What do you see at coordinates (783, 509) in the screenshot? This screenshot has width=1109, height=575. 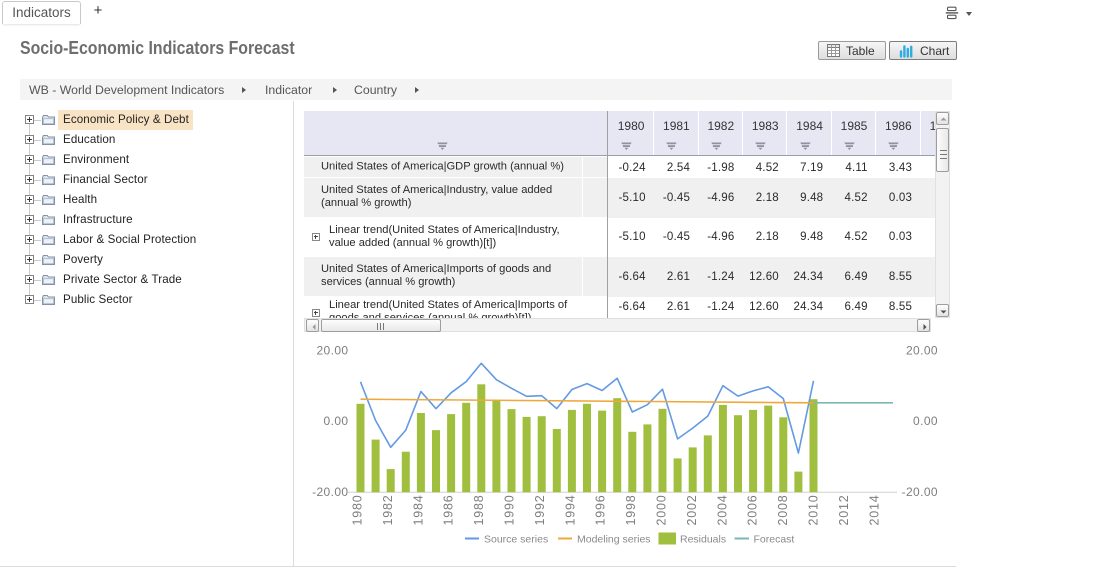 I see `svg-text: 2008` at bounding box center [783, 509].